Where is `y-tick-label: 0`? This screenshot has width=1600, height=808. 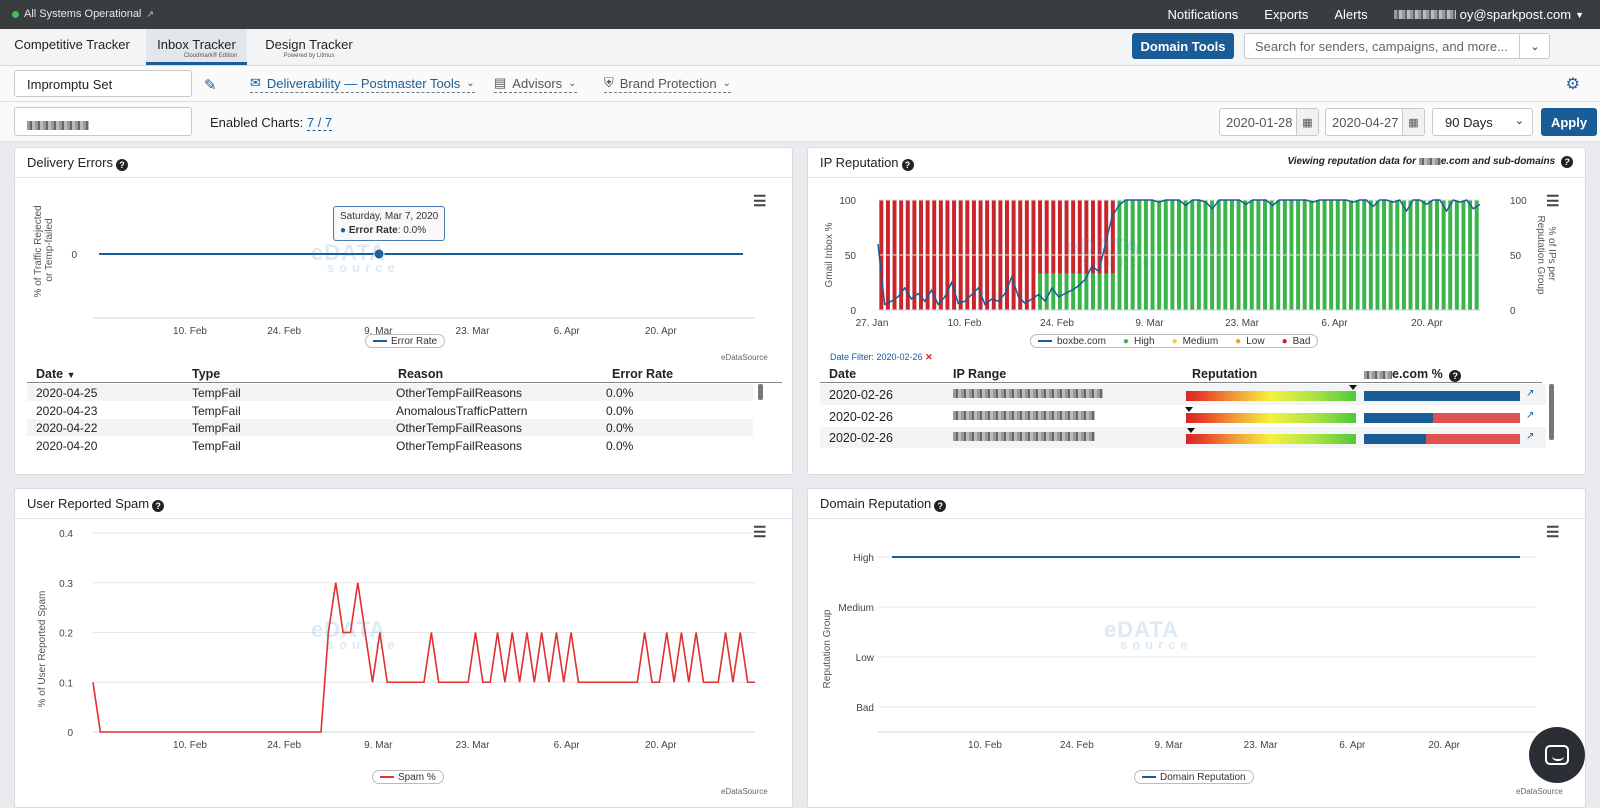
y-tick-label: 0 is located at coordinates (70, 733).